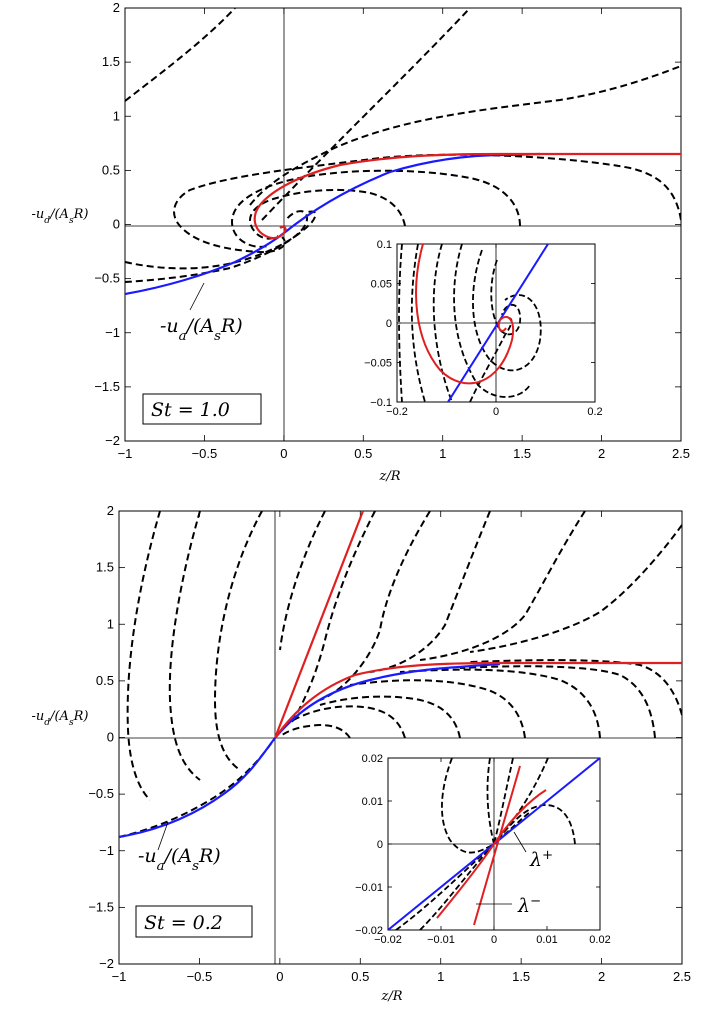 The width and height of the screenshot is (706, 1024). I want to click on bot-inset-red-plus, so click(491, 854).